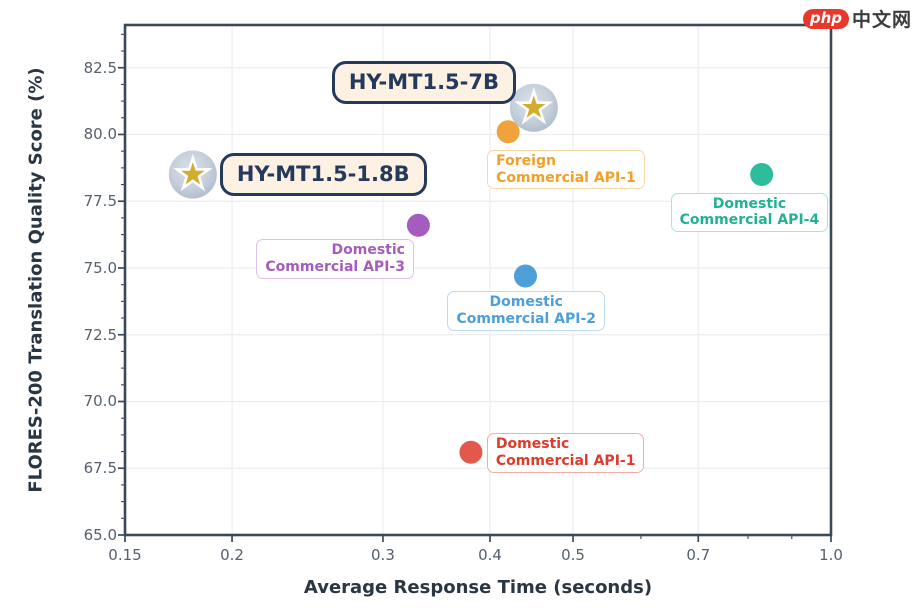 The height and width of the screenshot is (615, 915). Describe the element at coordinates (526, 310) in the screenshot. I see `annotation-domestic-commercial-api-2: Domestic Commercial API-2` at that location.